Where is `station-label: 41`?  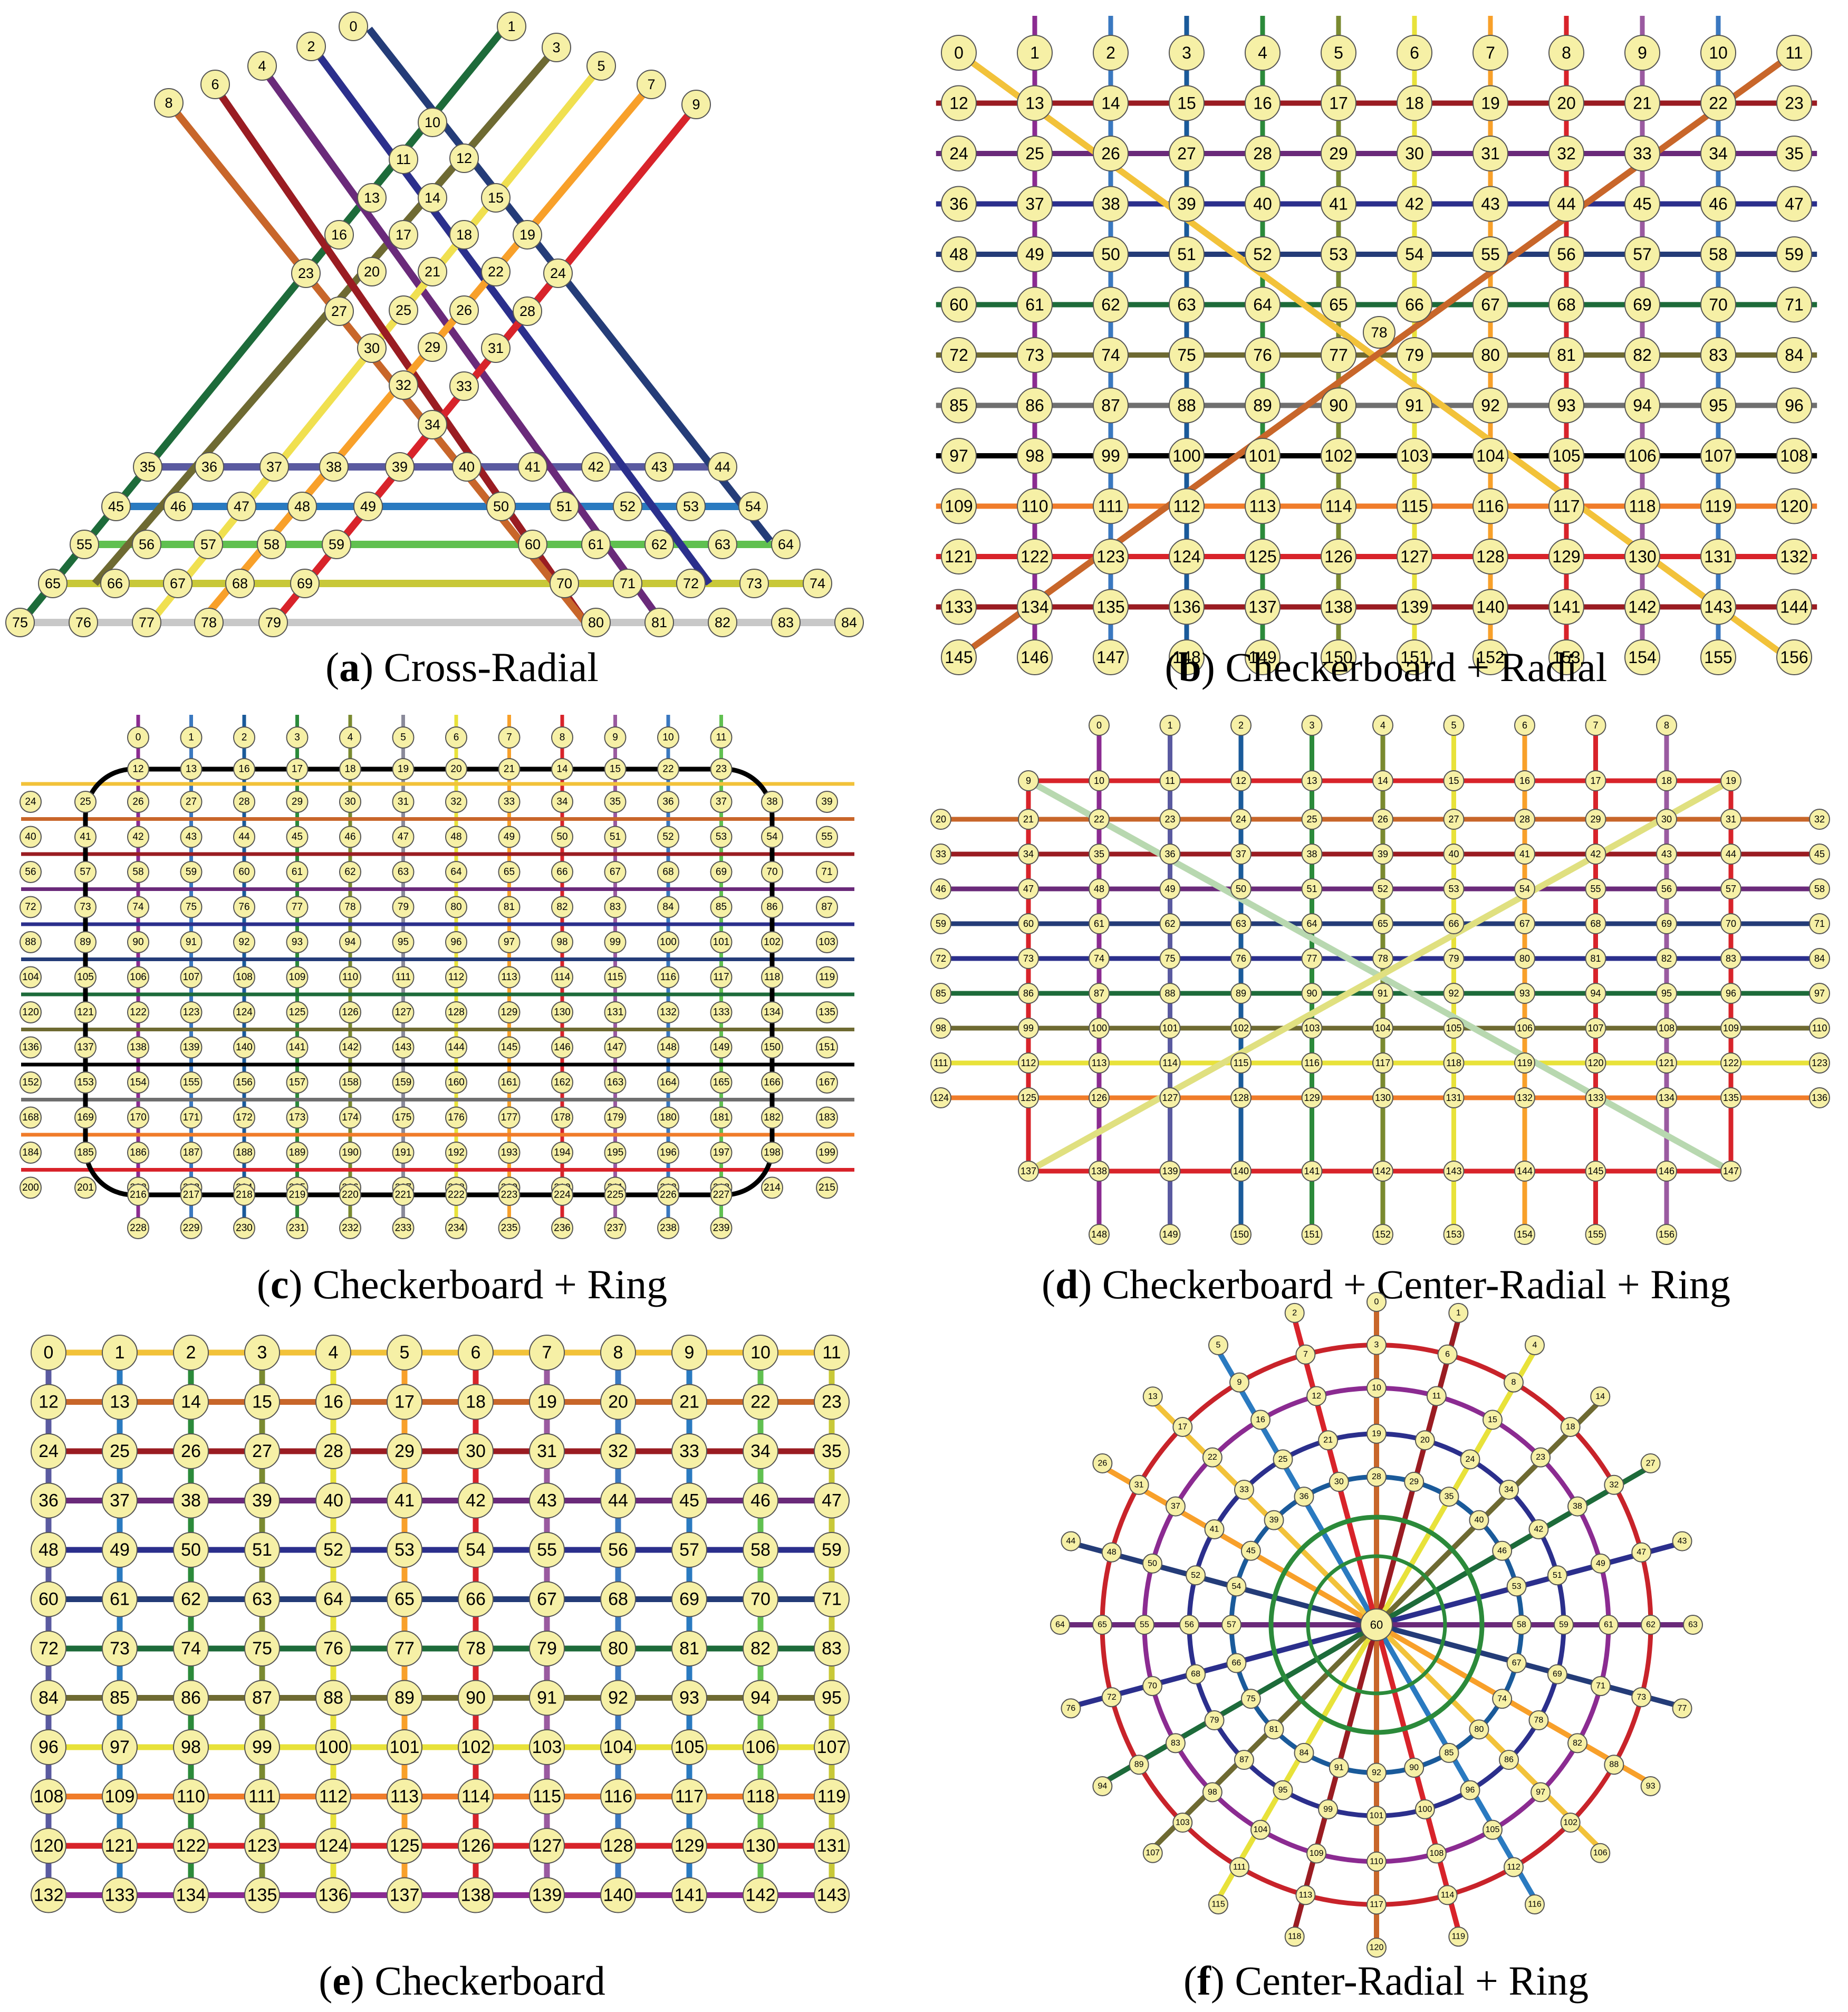 station-label: 41 is located at coordinates (1524, 854).